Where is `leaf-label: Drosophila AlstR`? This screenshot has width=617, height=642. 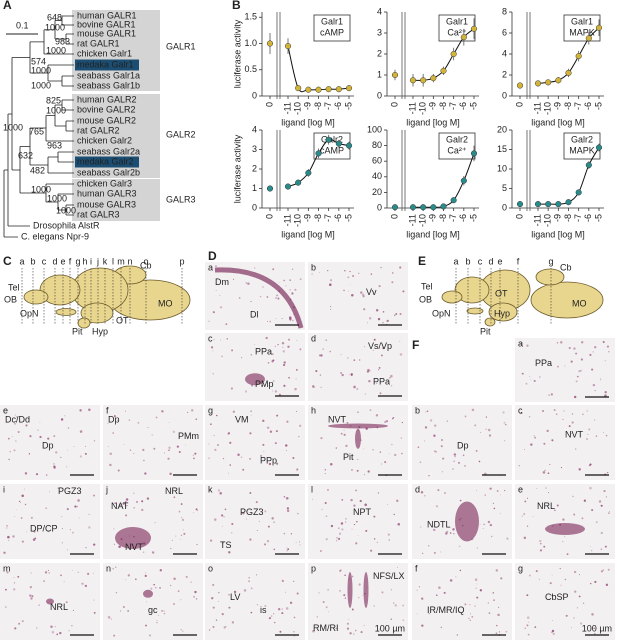
leaf-label: Drosophila AlstR is located at coordinates (66, 225).